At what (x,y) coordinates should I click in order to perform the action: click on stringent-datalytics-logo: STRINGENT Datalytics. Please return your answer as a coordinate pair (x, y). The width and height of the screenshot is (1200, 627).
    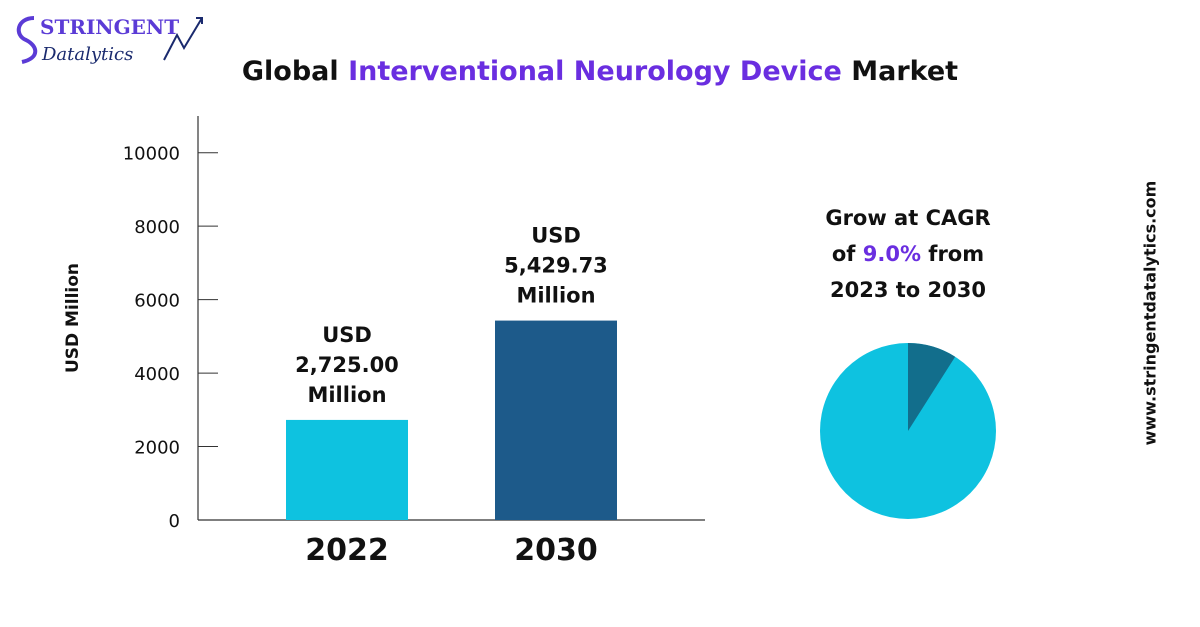
    Looking at the image, I should click on (109, 40).